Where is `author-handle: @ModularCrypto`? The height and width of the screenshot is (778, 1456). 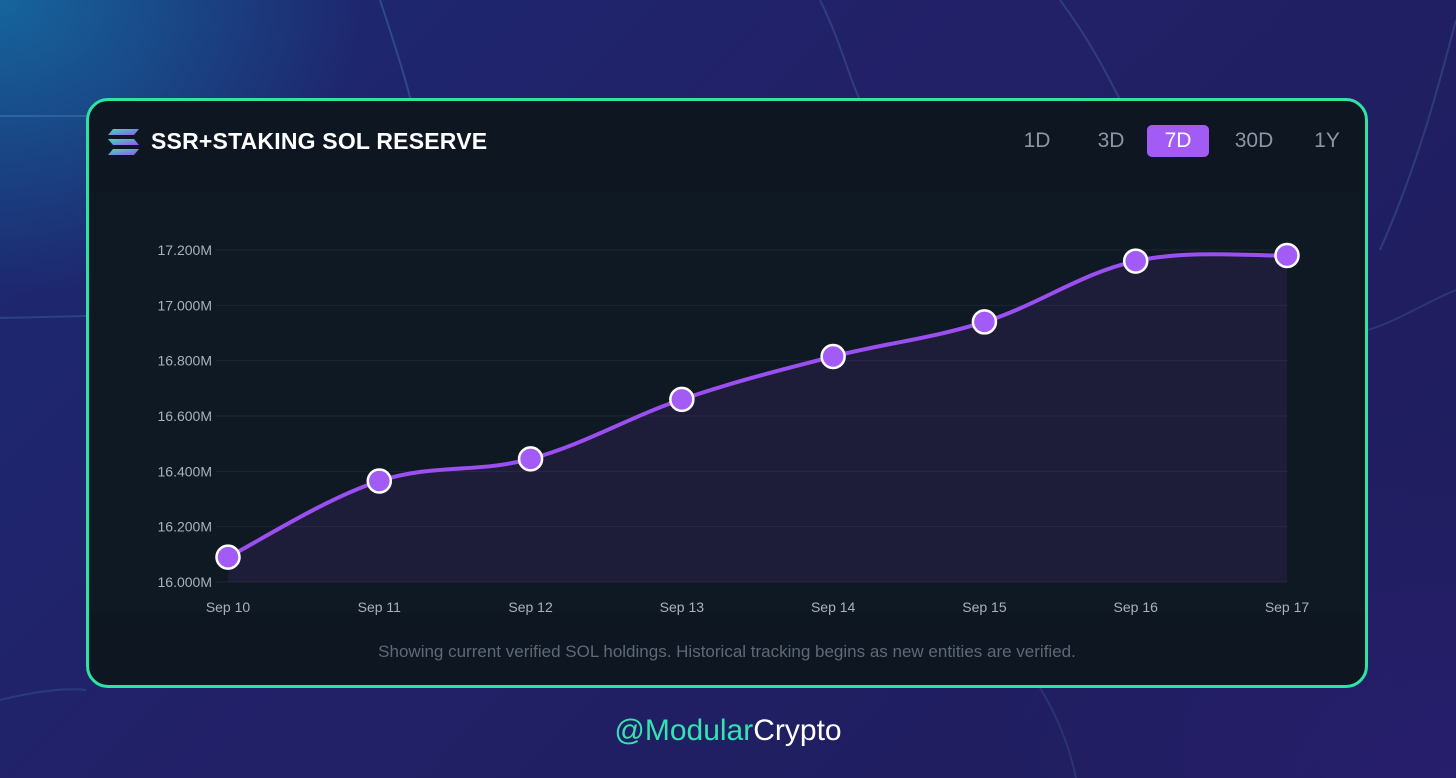 author-handle: @ModularCrypto is located at coordinates (728, 731).